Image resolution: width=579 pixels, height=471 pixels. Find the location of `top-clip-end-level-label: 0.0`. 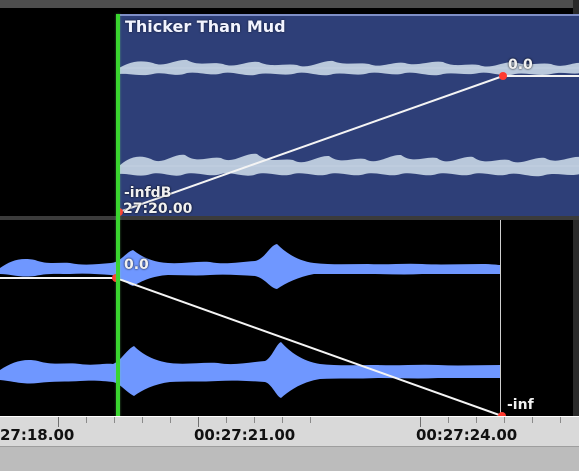

top-clip-end-level-label: 0.0 is located at coordinates (520, 65).